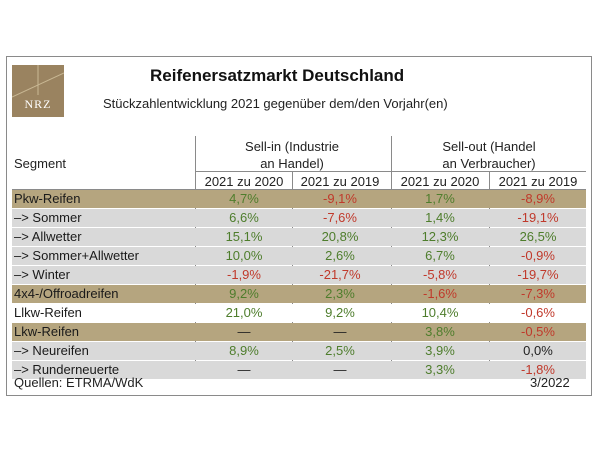 The height and width of the screenshot is (450, 600). I want to click on date-note: 3/2022, so click(550, 382).